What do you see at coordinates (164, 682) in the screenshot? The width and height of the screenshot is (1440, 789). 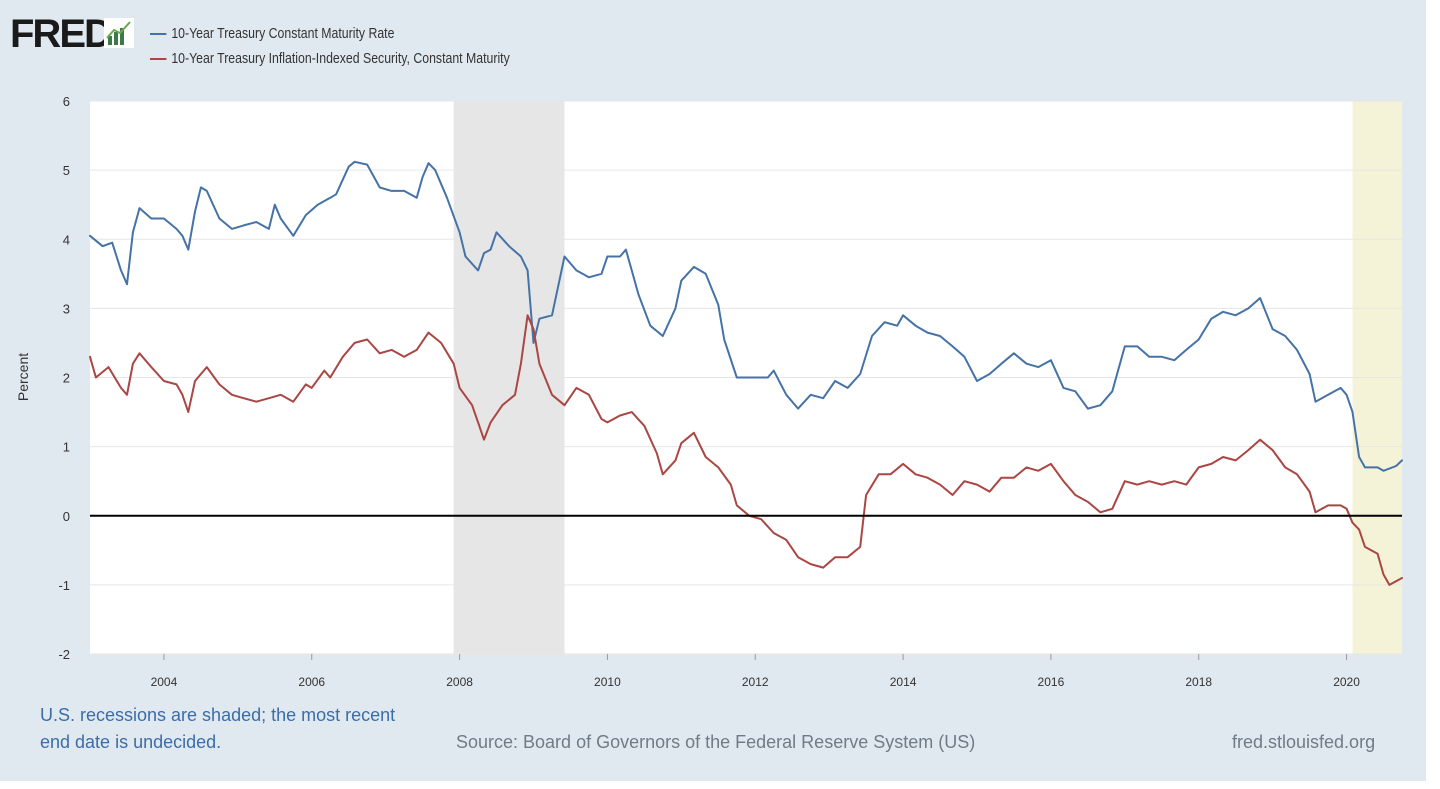 I see `x-tick-label-2004: 2004` at bounding box center [164, 682].